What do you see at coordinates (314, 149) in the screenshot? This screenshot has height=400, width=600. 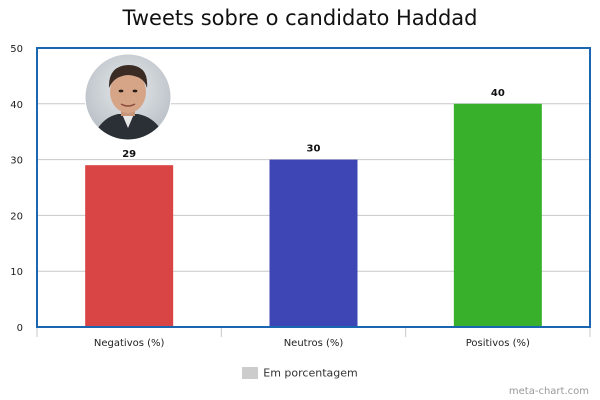 I see `data-label: 30` at bounding box center [314, 149].